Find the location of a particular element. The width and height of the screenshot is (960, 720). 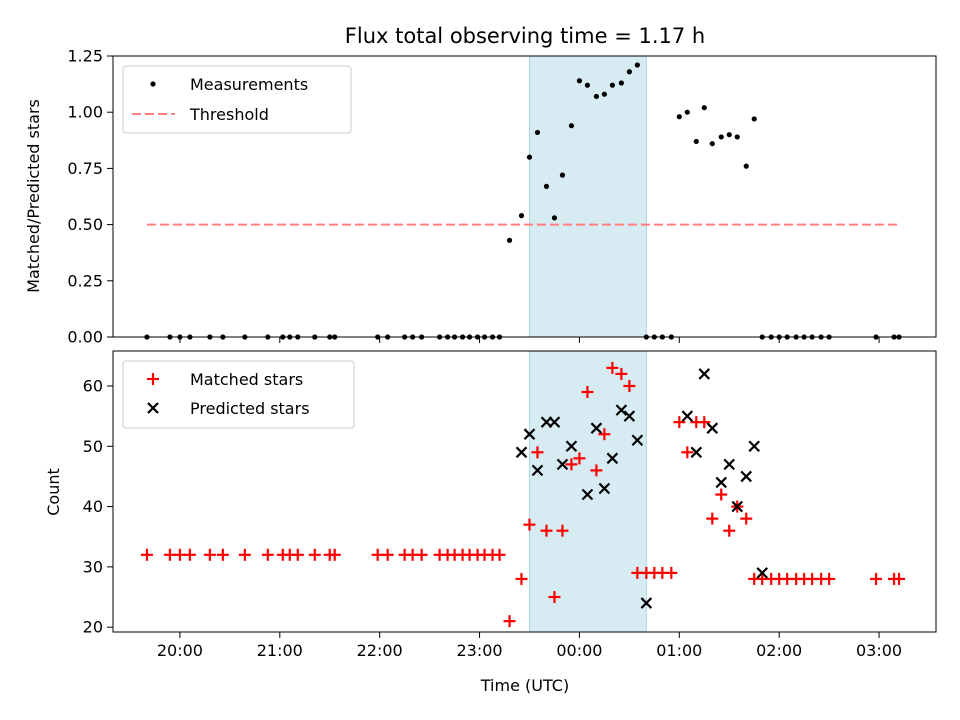

legend-measurements-label: Measurements is located at coordinates (249, 84).